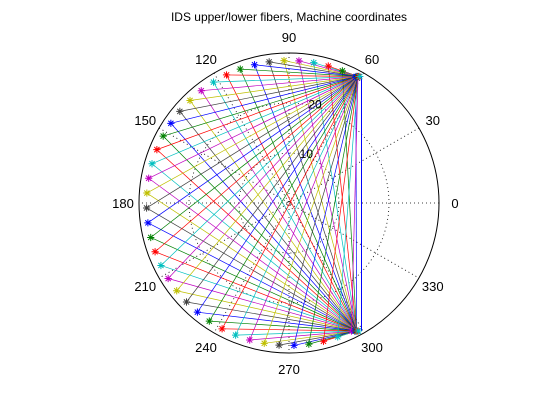 This screenshot has width=560, height=420. I want to click on marker-outer-98-shape, so click(269, 62).